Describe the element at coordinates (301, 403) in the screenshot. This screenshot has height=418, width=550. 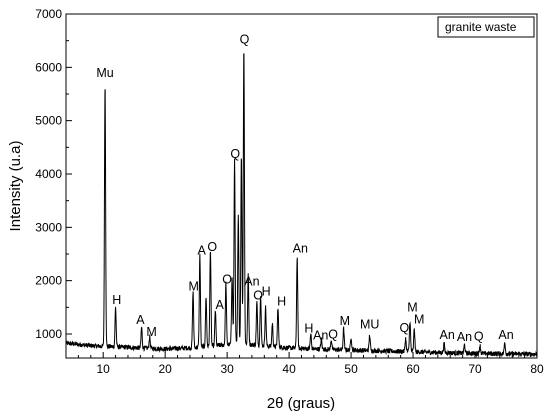
I see `x-axis-title: 2θ (graus)` at that location.